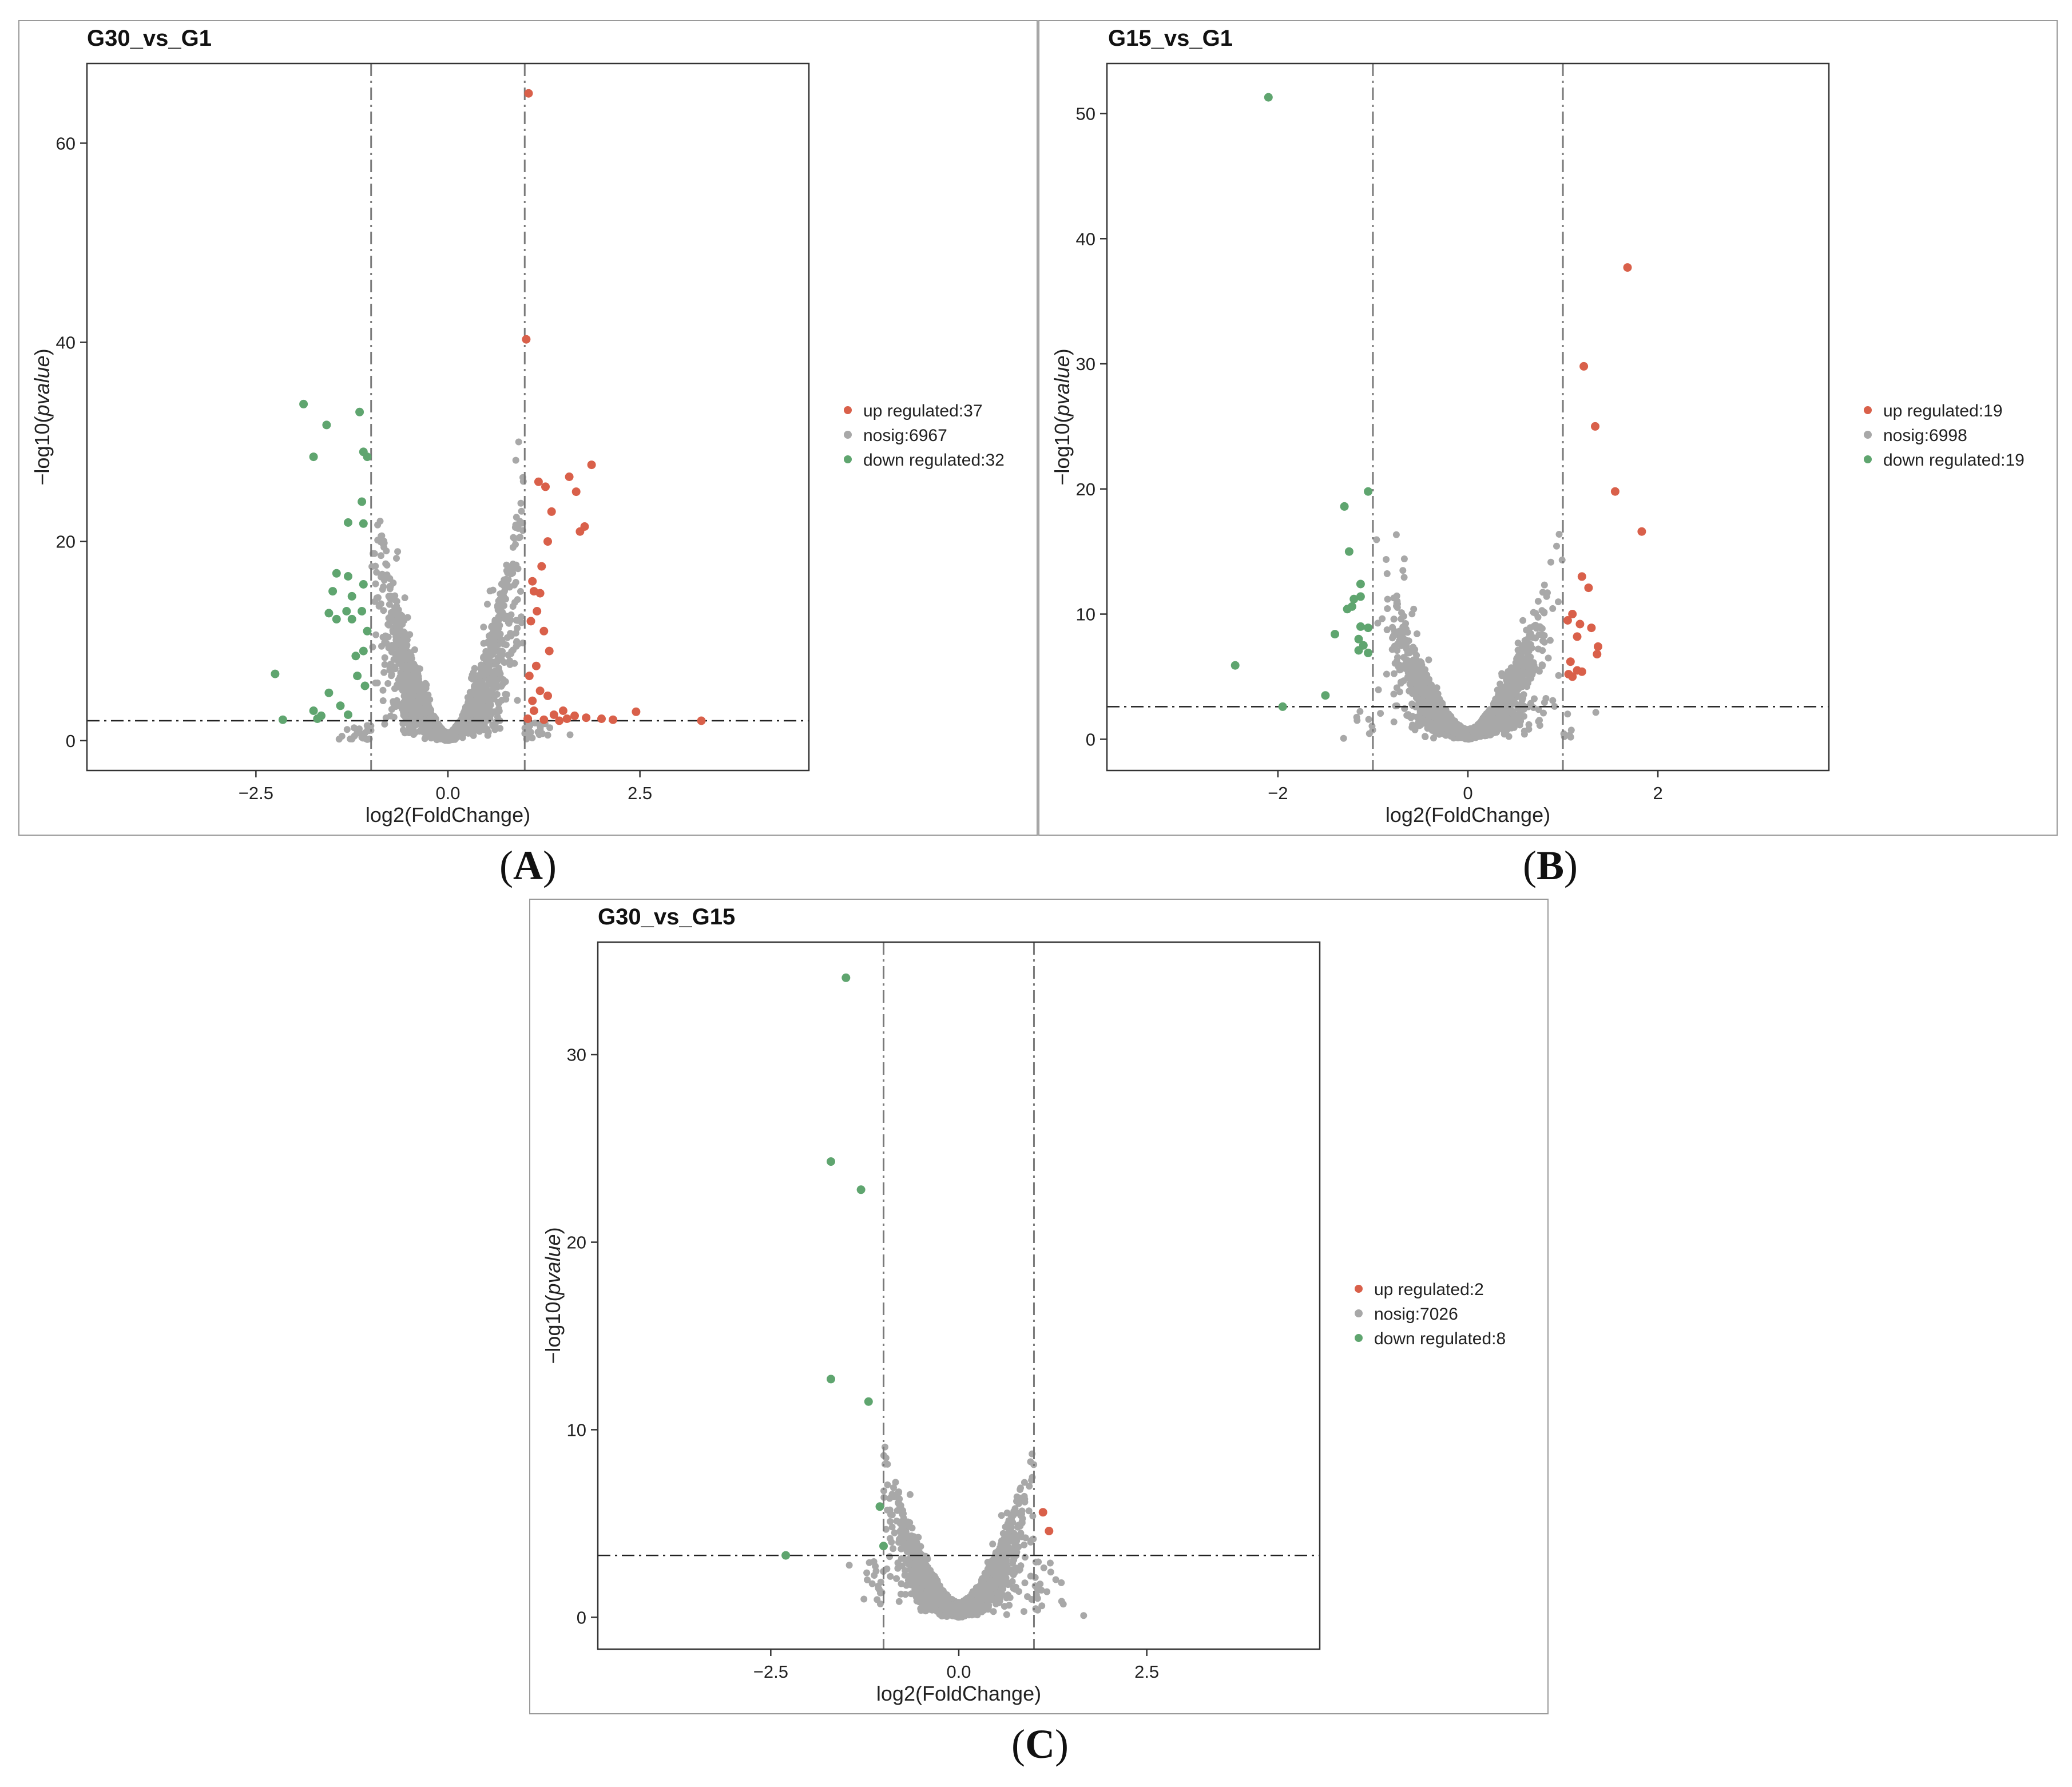 The image size is (2072, 1787). Describe the element at coordinates (448, 815) in the screenshot. I see `x-axis-label: log2(FoldChange)` at that location.